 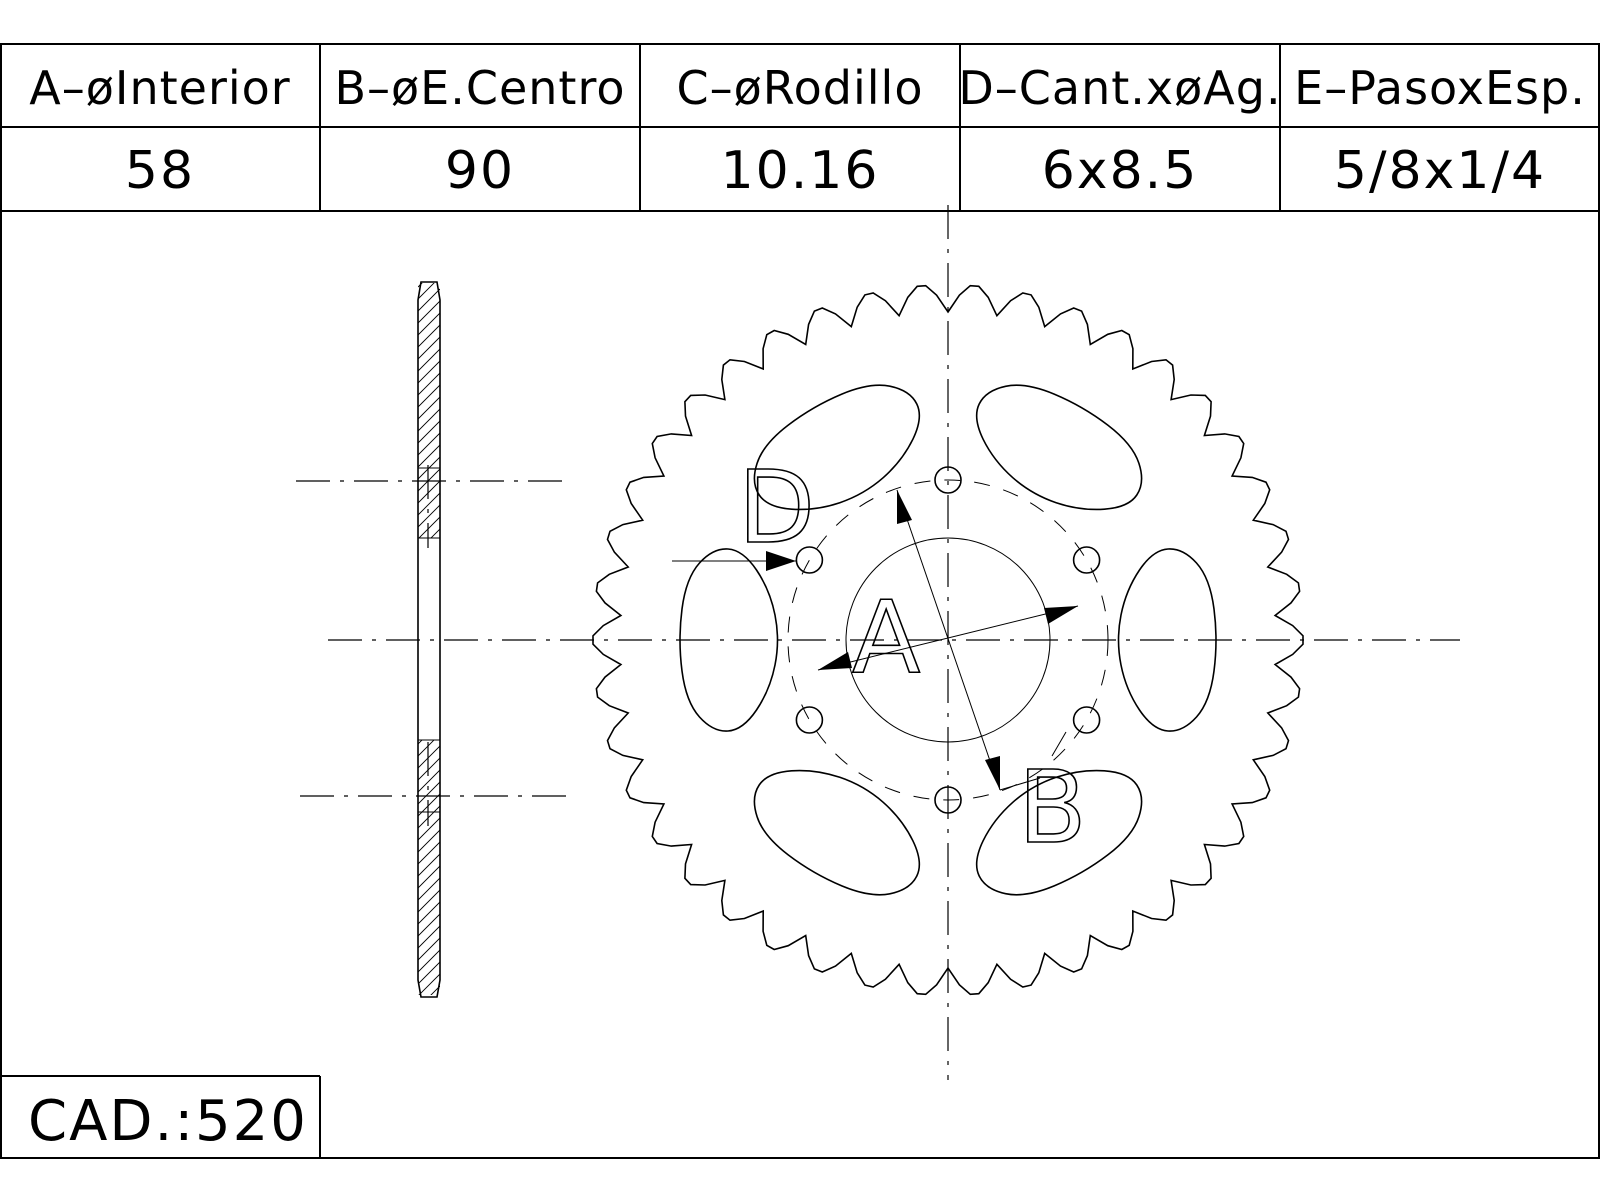 What do you see at coordinates (159, 88) in the screenshot?
I see `header-interior-diameter: A–øInterior` at bounding box center [159, 88].